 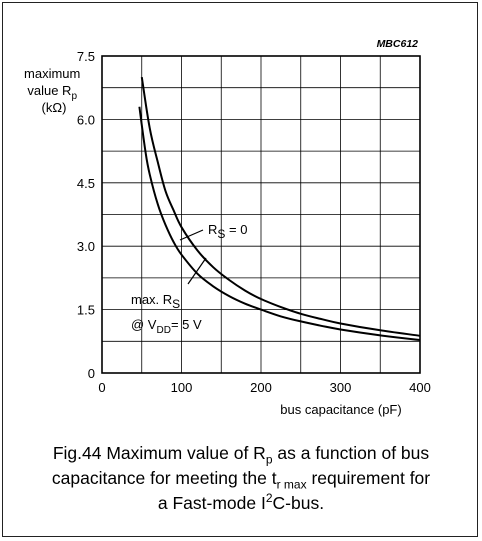 I want to click on x-tick-label: 300, so click(x=341, y=387).